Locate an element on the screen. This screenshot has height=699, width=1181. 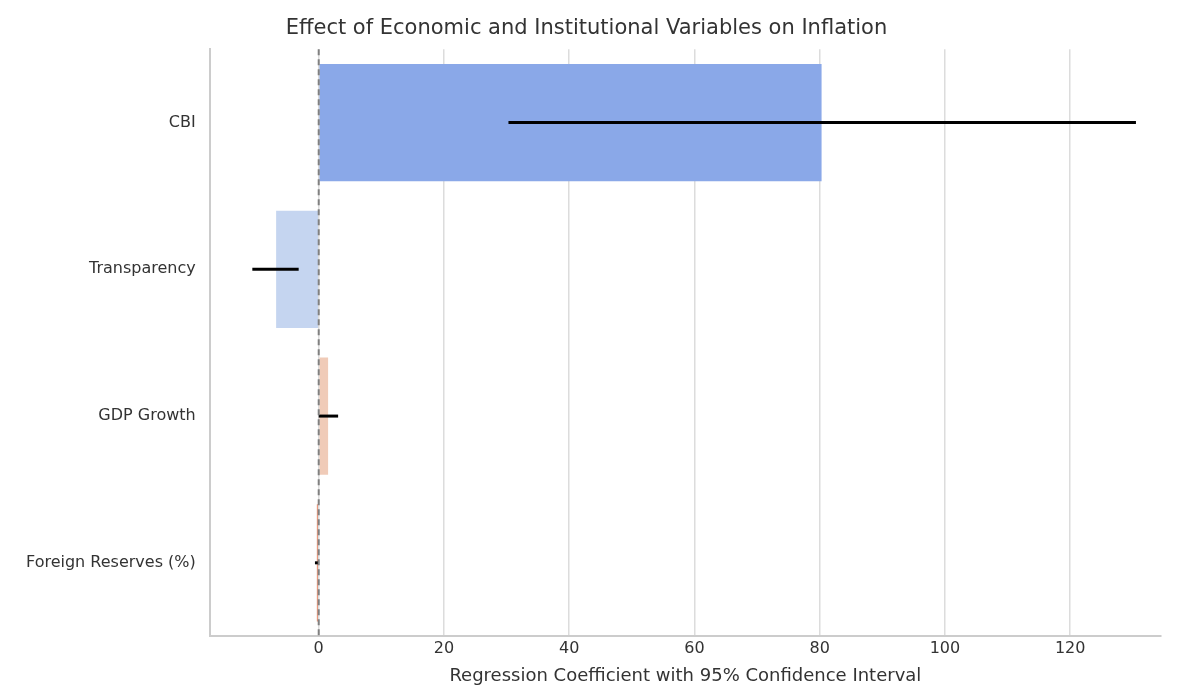
x-tick-label: 60 is located at coordinates (694, 647).